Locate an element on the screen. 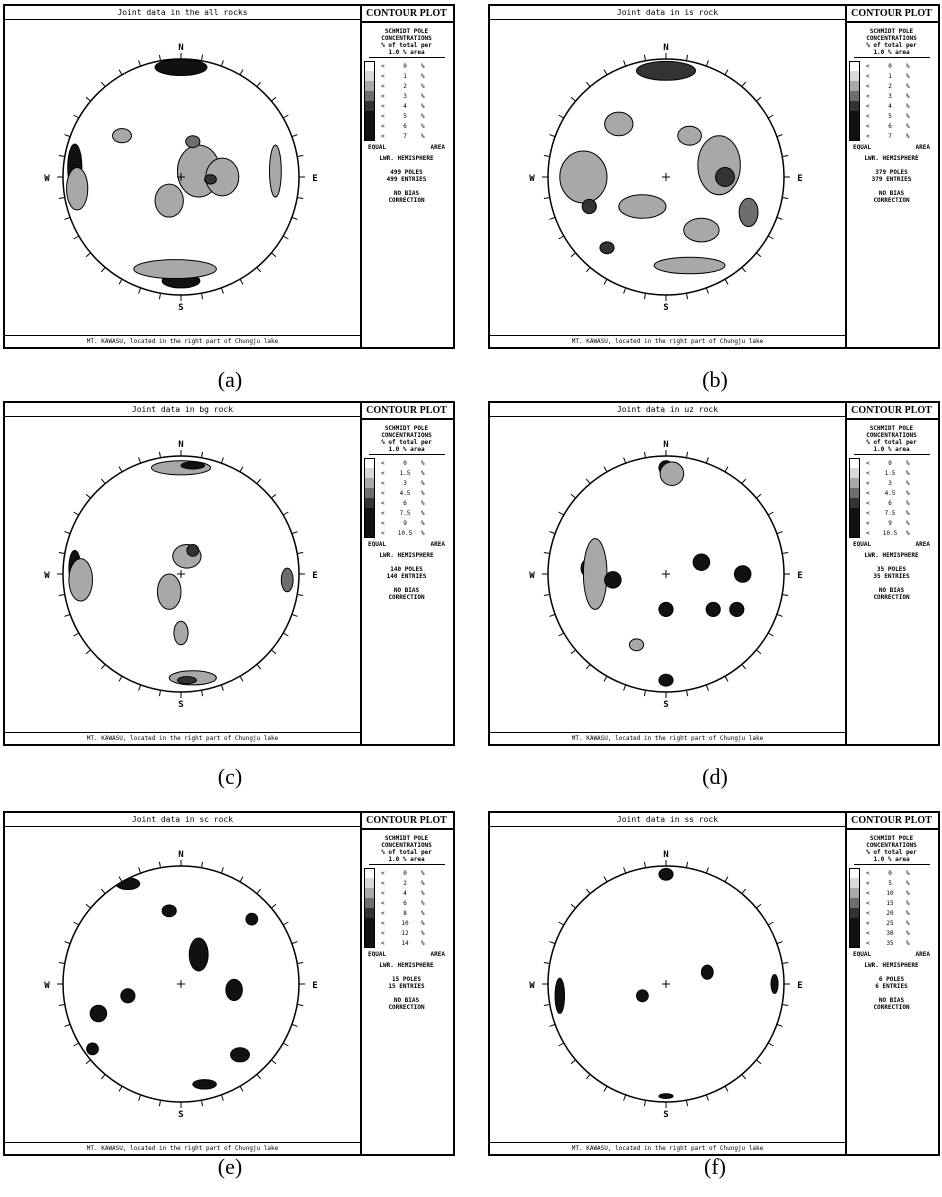 The image size is (942, 1197). legend-value: 7.5 is located at coordinates (890, 513).